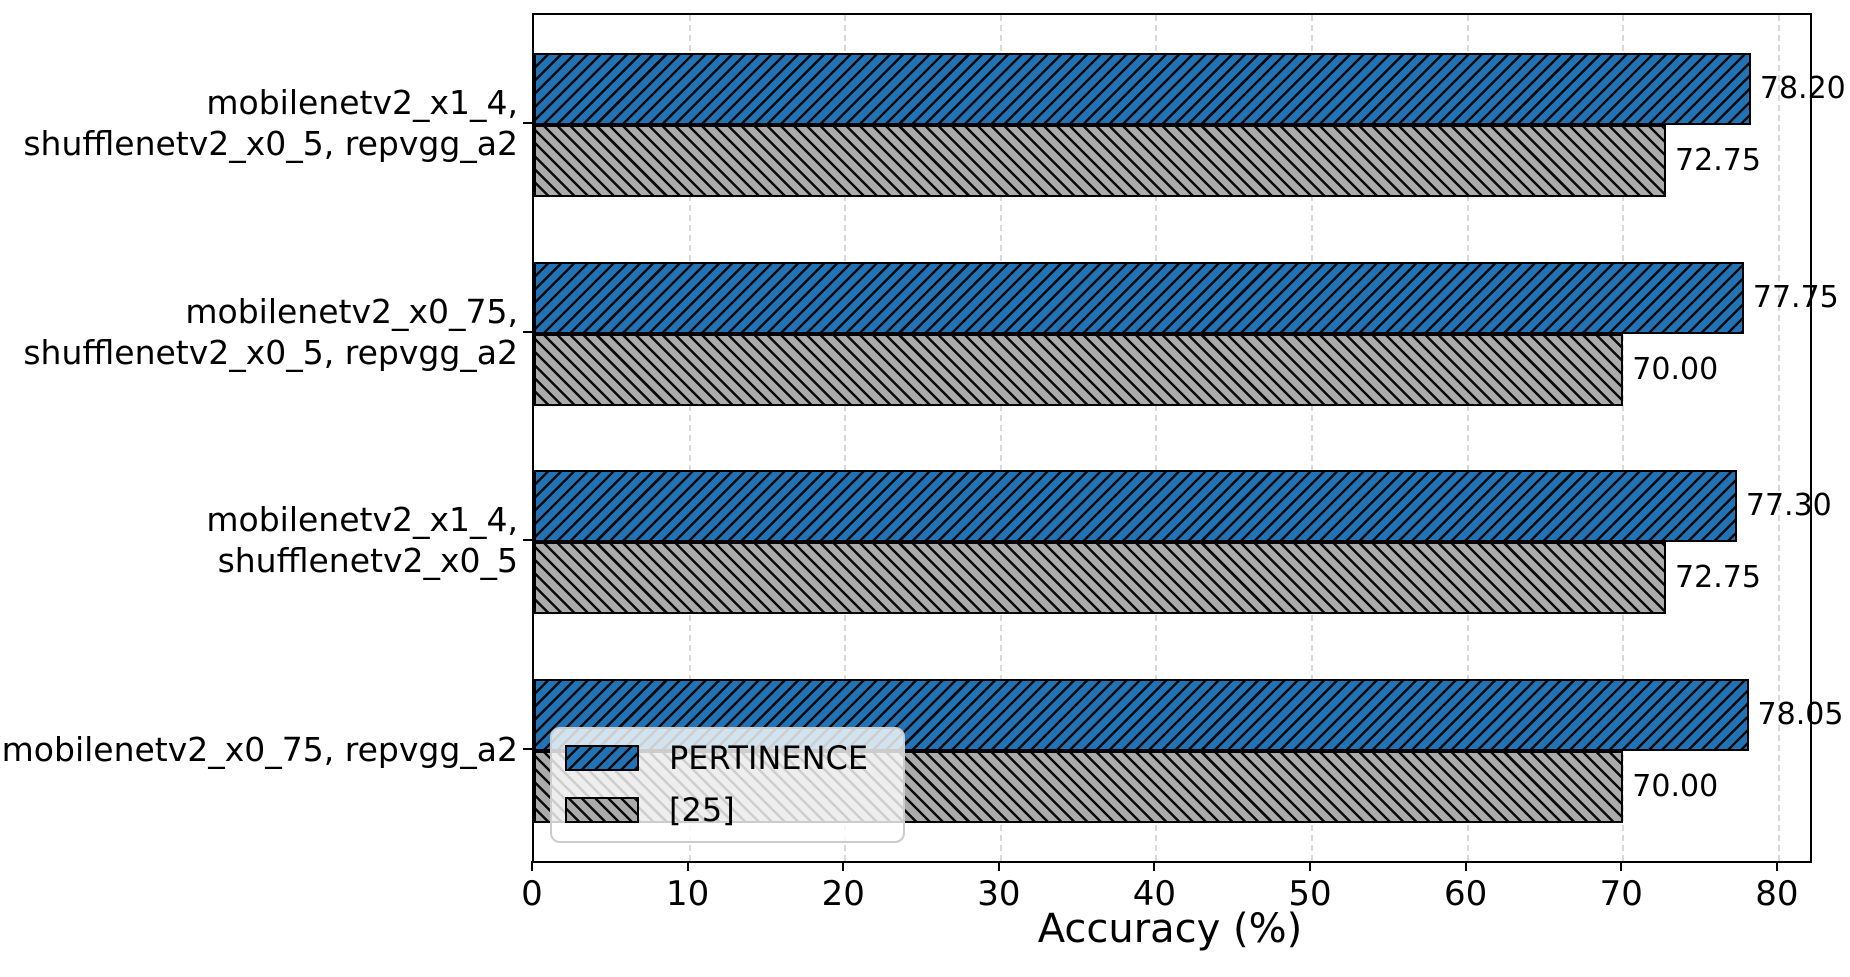  Describe the element at coordinates (702, 810) in the screenshot. I see `legend-label-ref25: [25]` at that location.